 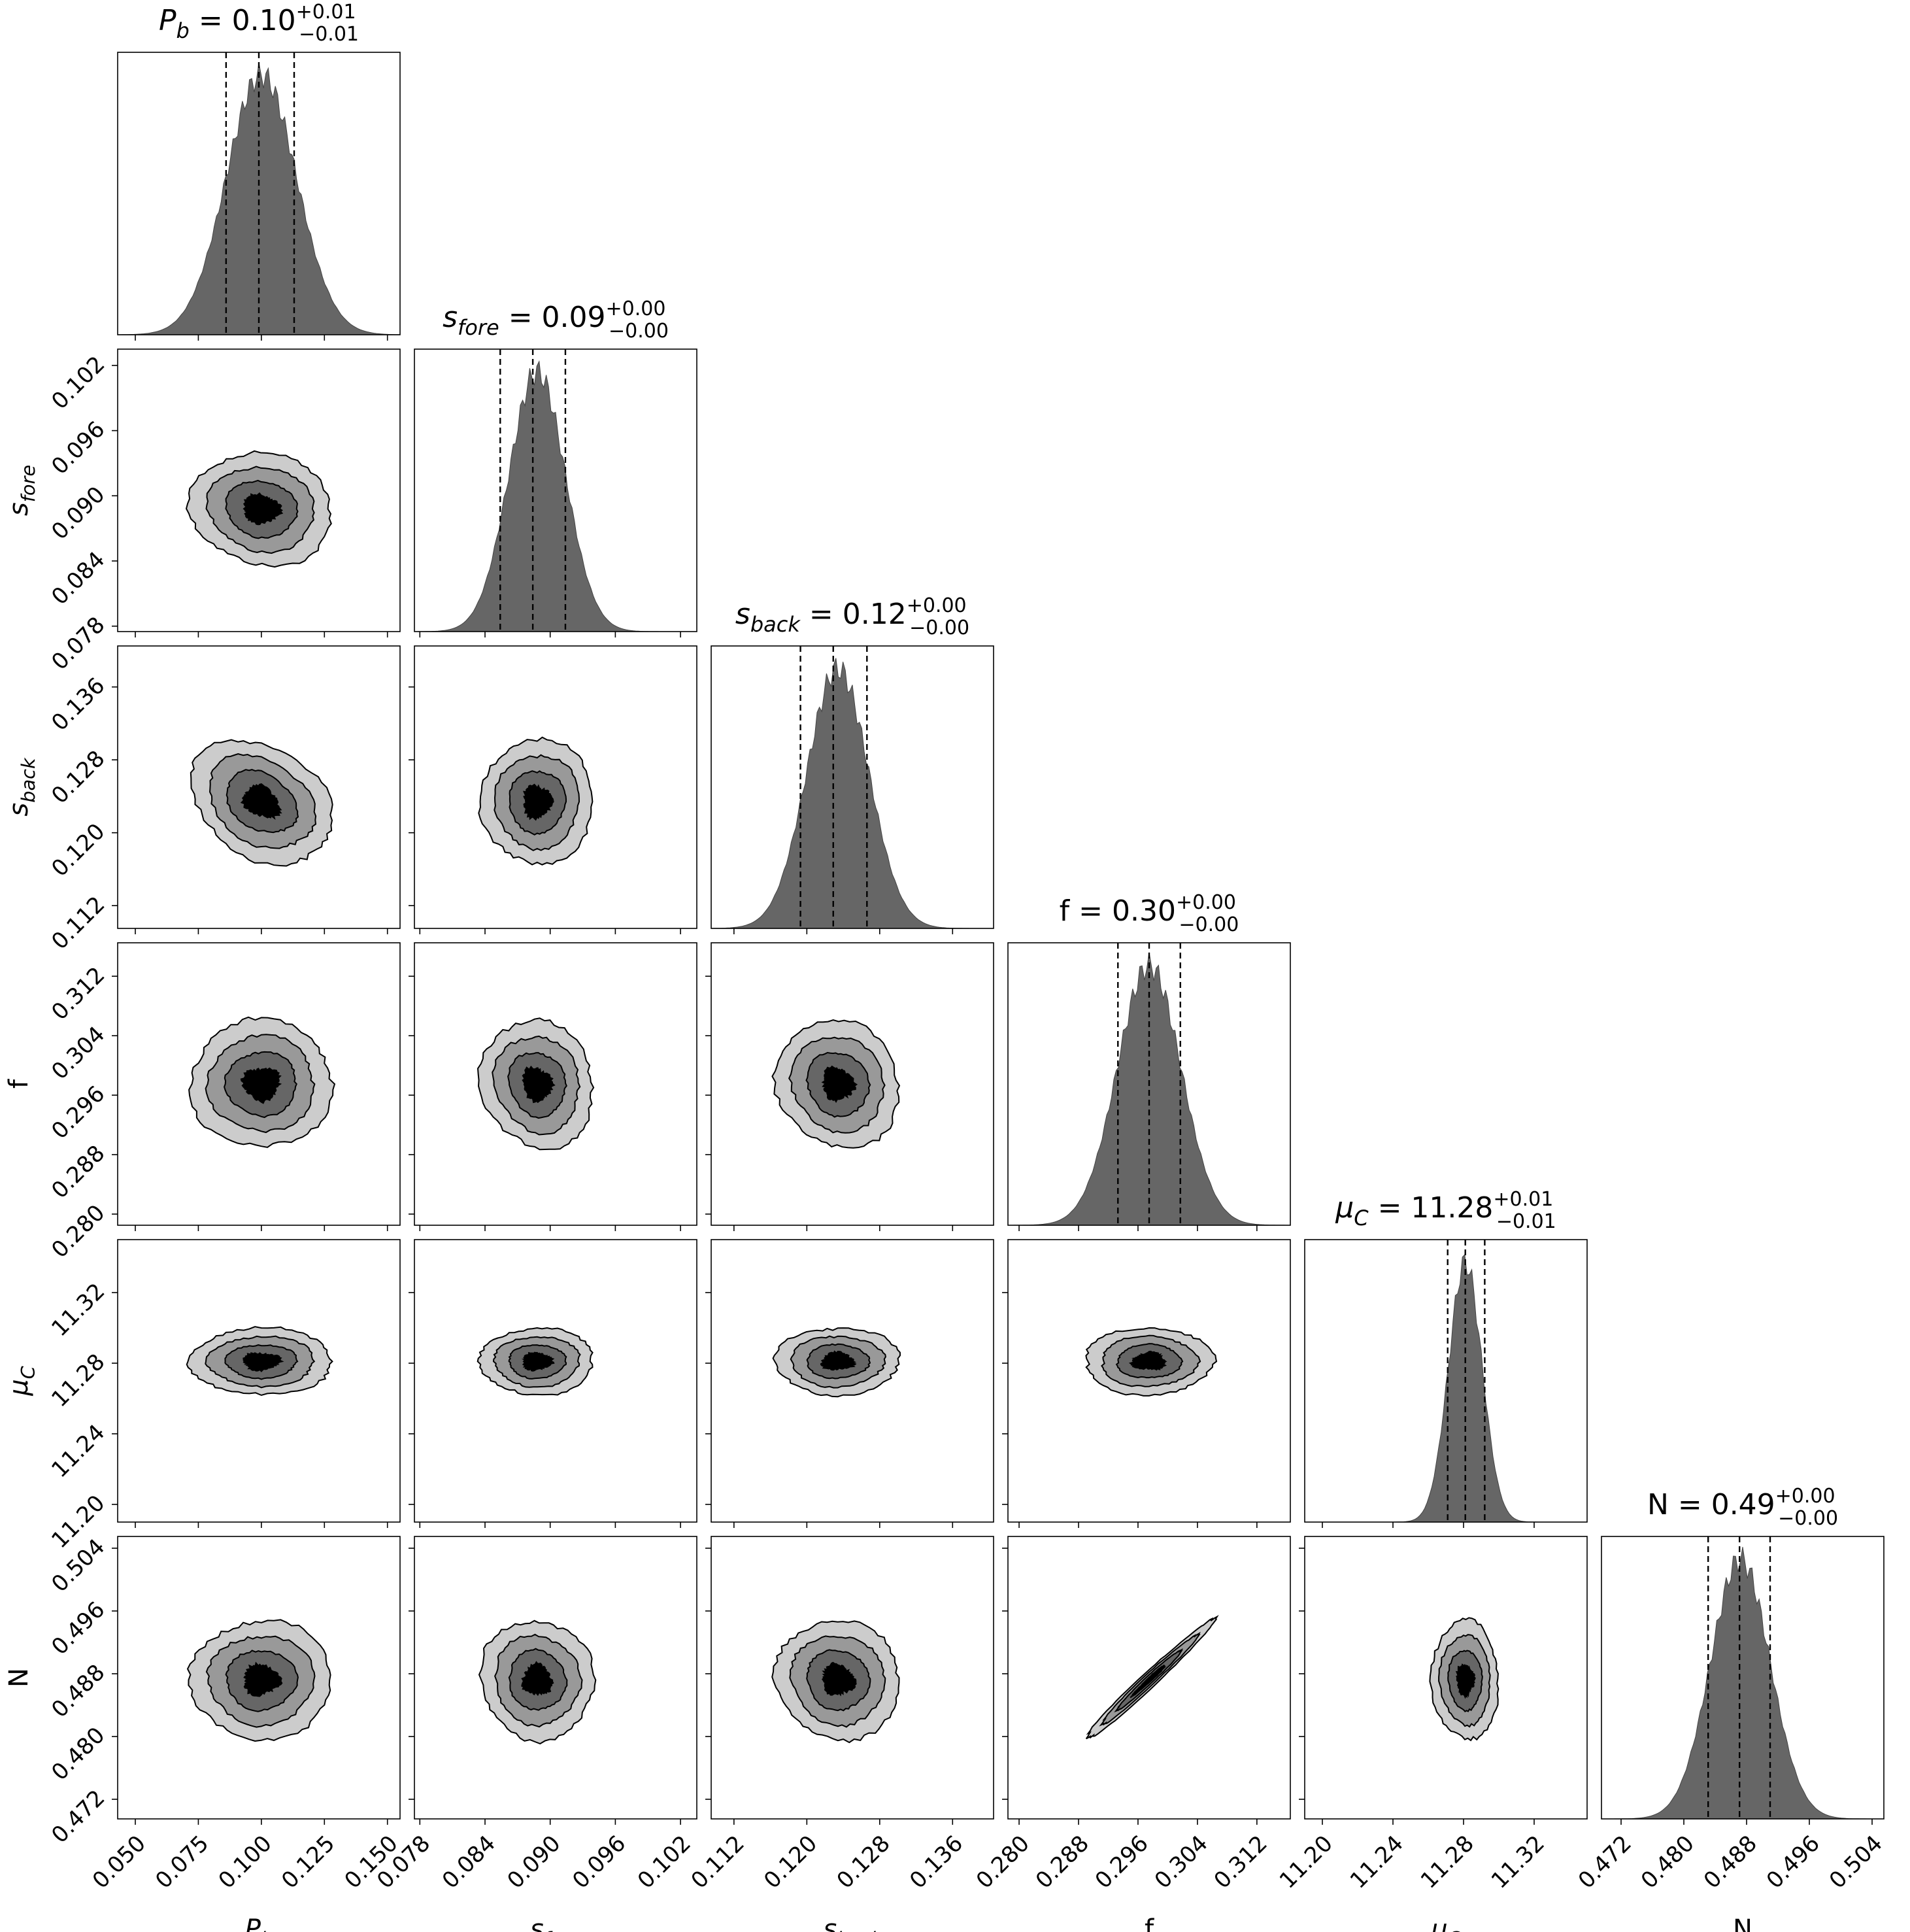 I want to click on contour-panel-muC-vs-sfore, so click(x=553, y=1383).